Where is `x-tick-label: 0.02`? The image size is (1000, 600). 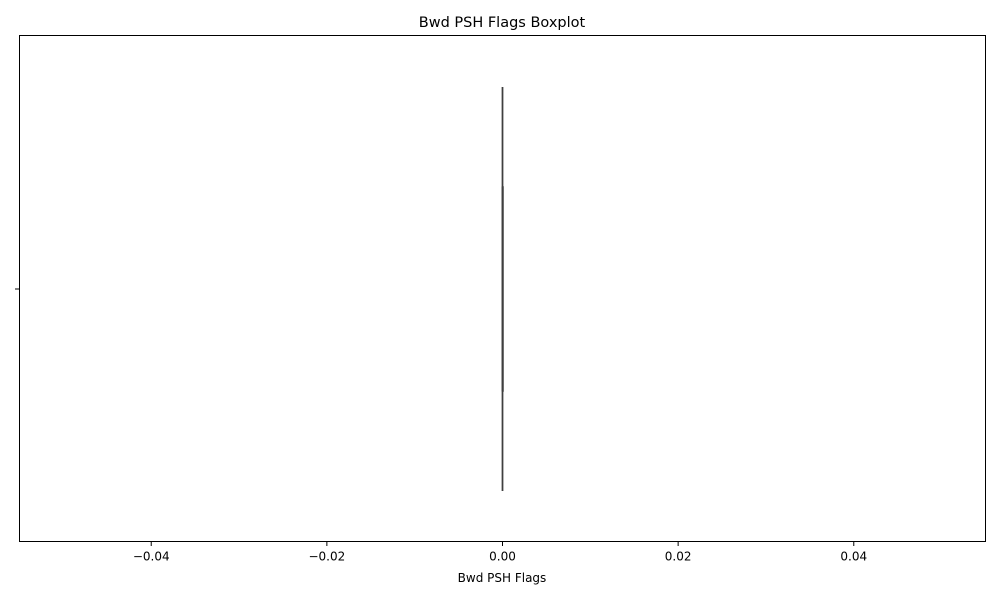 x-tick-label: 0.02 is located at coordinates (678, 557).